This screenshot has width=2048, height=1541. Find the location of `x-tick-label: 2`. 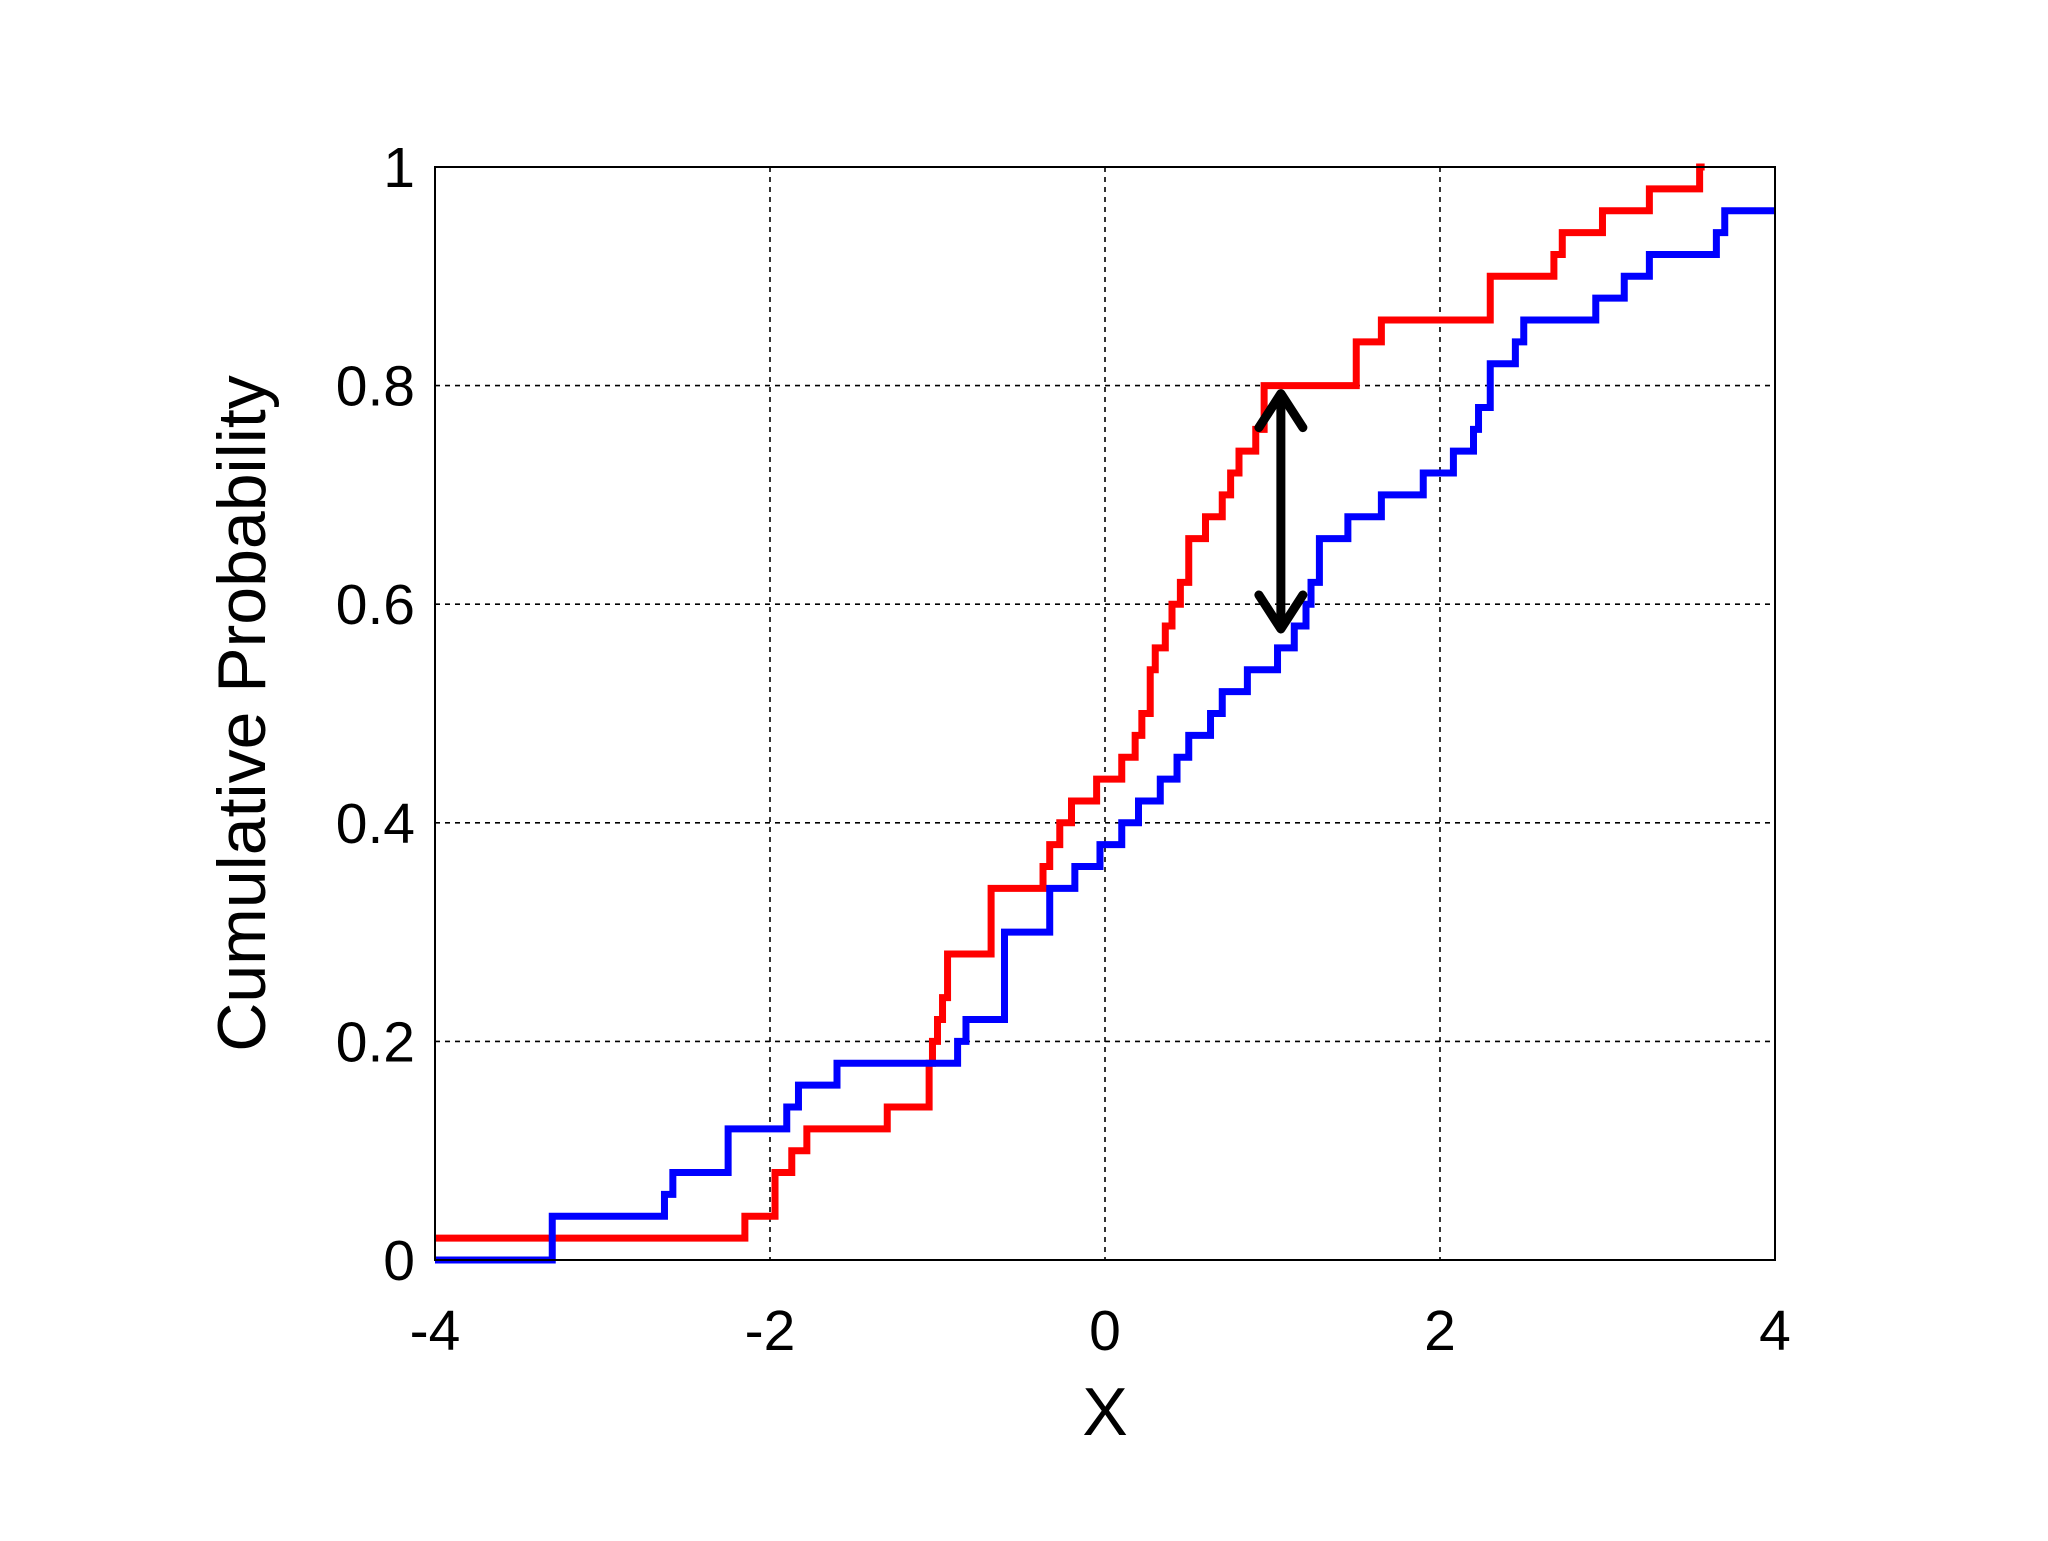

x-tick-label: 2 is located at coordinates (1440, 1331).